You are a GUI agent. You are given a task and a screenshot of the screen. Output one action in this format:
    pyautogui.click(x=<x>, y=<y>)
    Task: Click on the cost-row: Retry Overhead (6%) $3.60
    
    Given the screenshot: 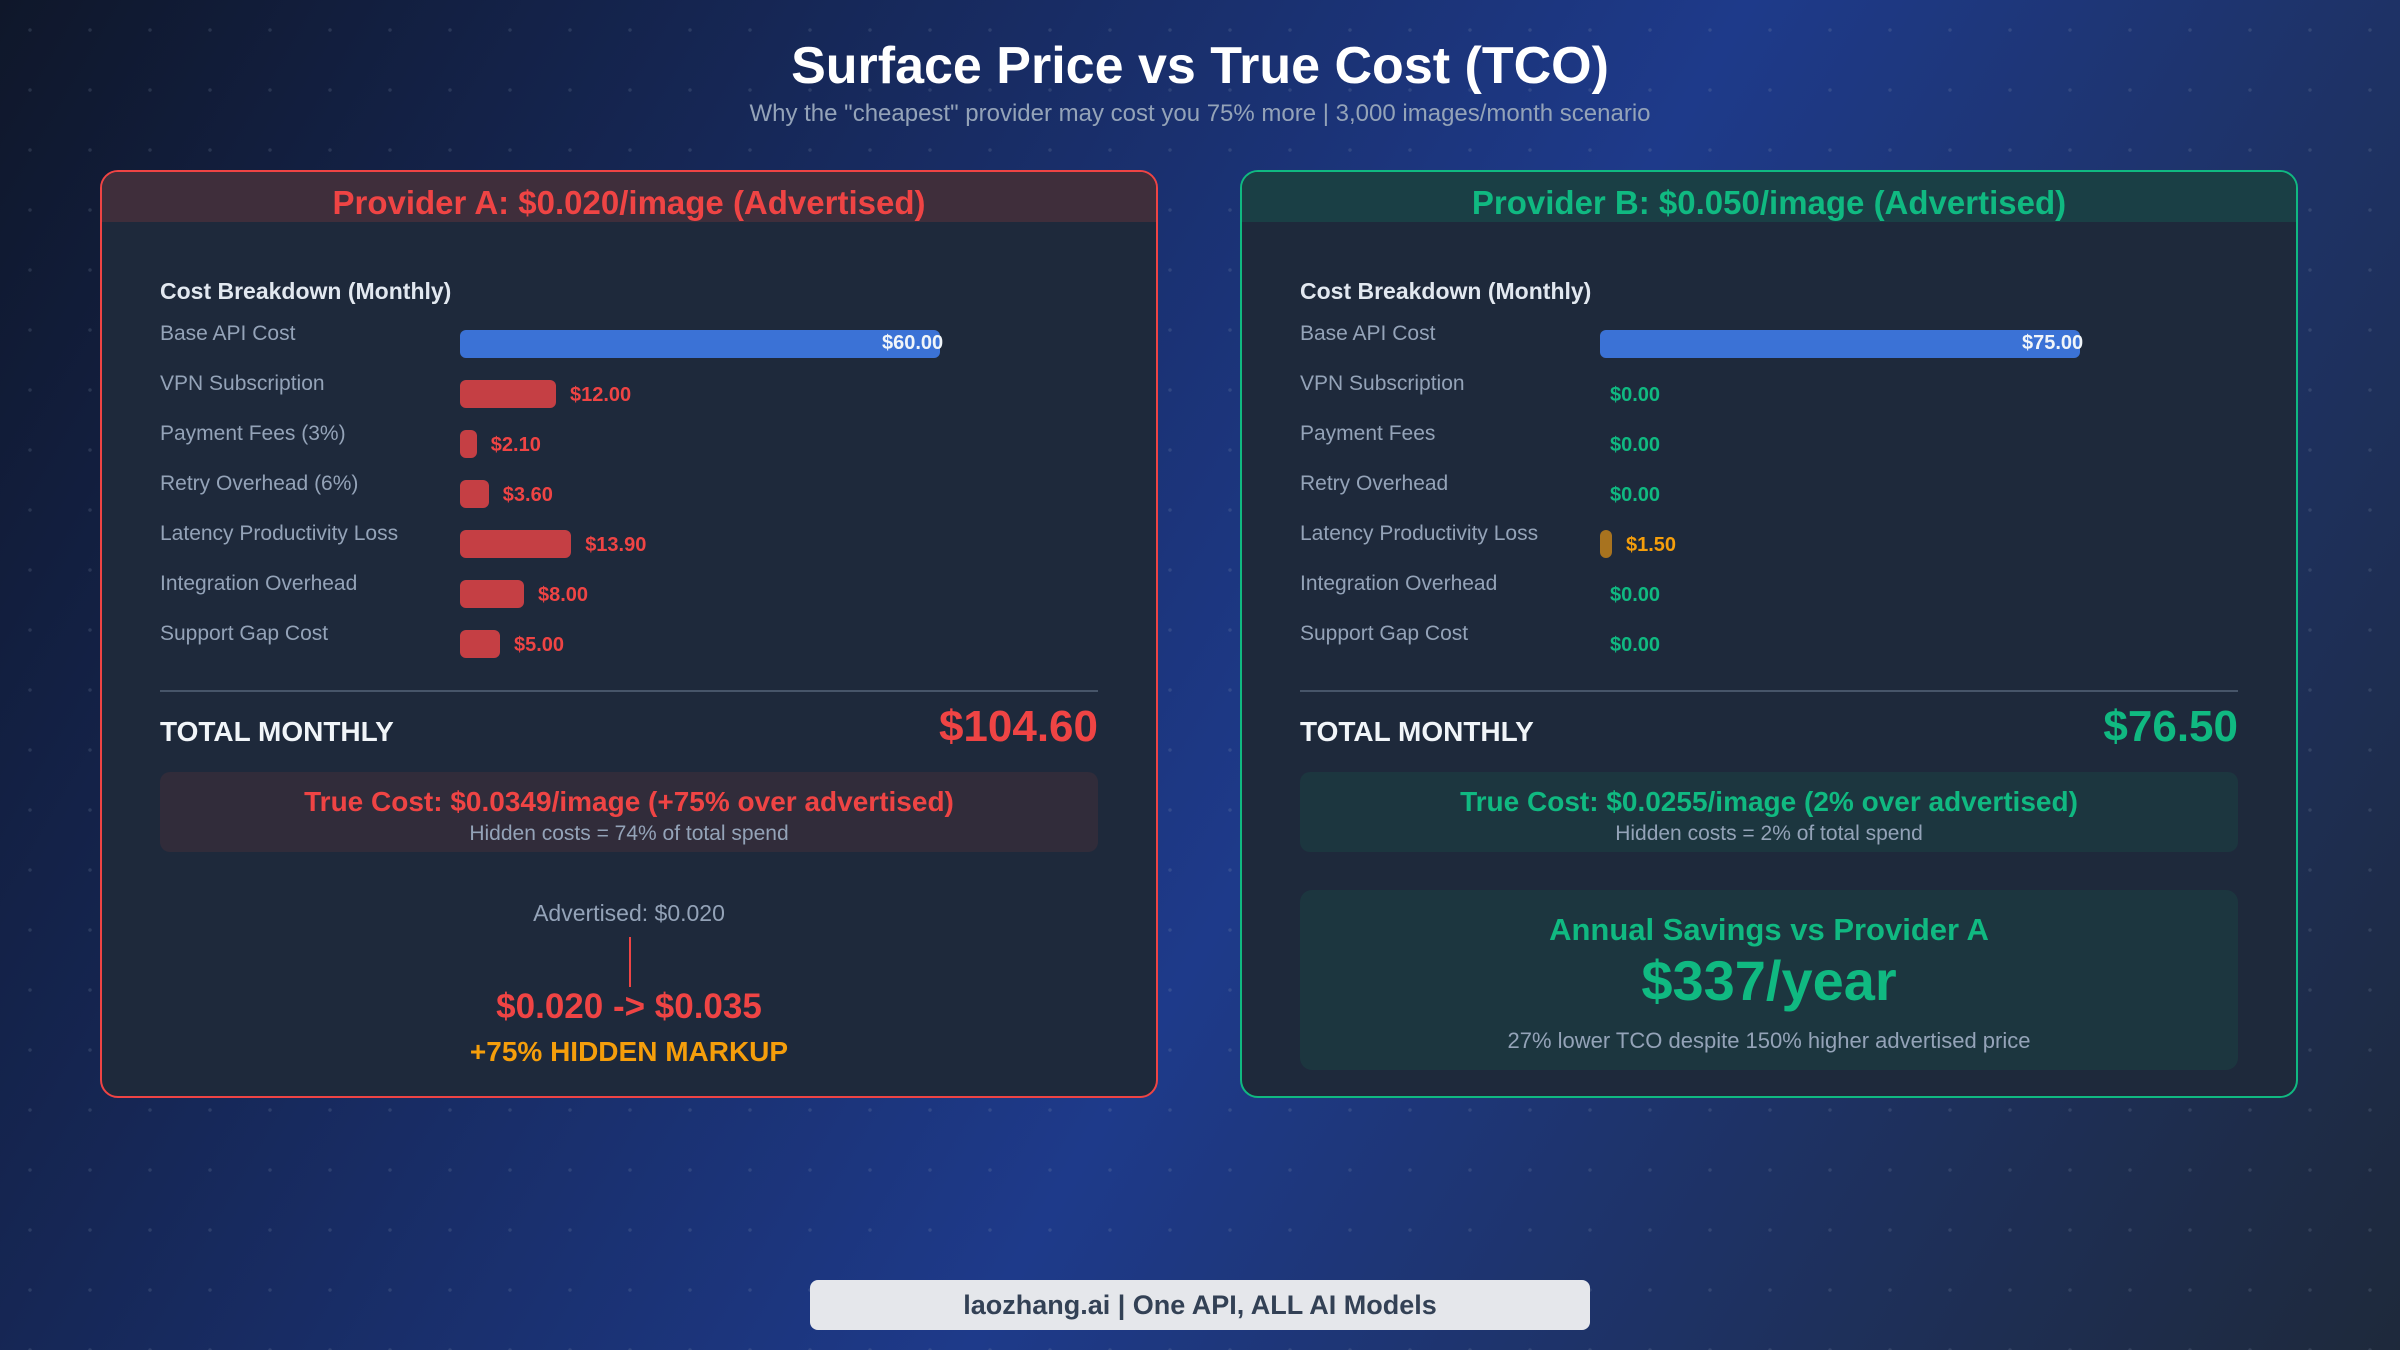 What is the action you would take?
    pyautogui.click(x=629, y=492)
    